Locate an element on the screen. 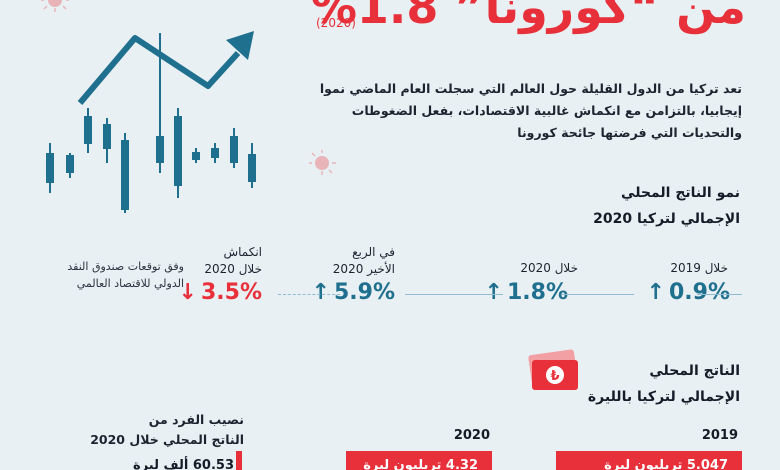  stat-q4-value: 5.9% is located at coordinates (364, 292).